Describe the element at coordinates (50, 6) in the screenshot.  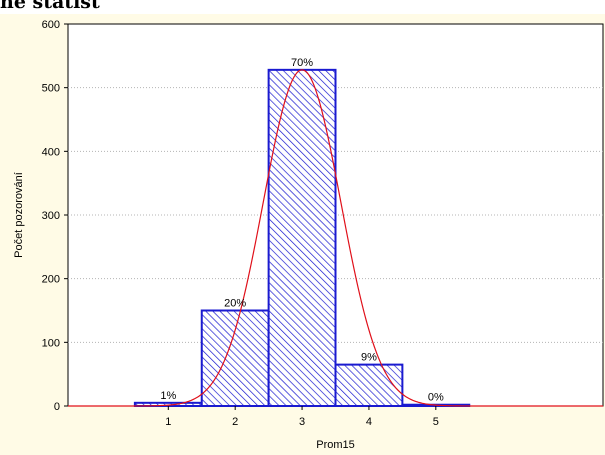
I see `page-title-fragment: ne statist` at that location.